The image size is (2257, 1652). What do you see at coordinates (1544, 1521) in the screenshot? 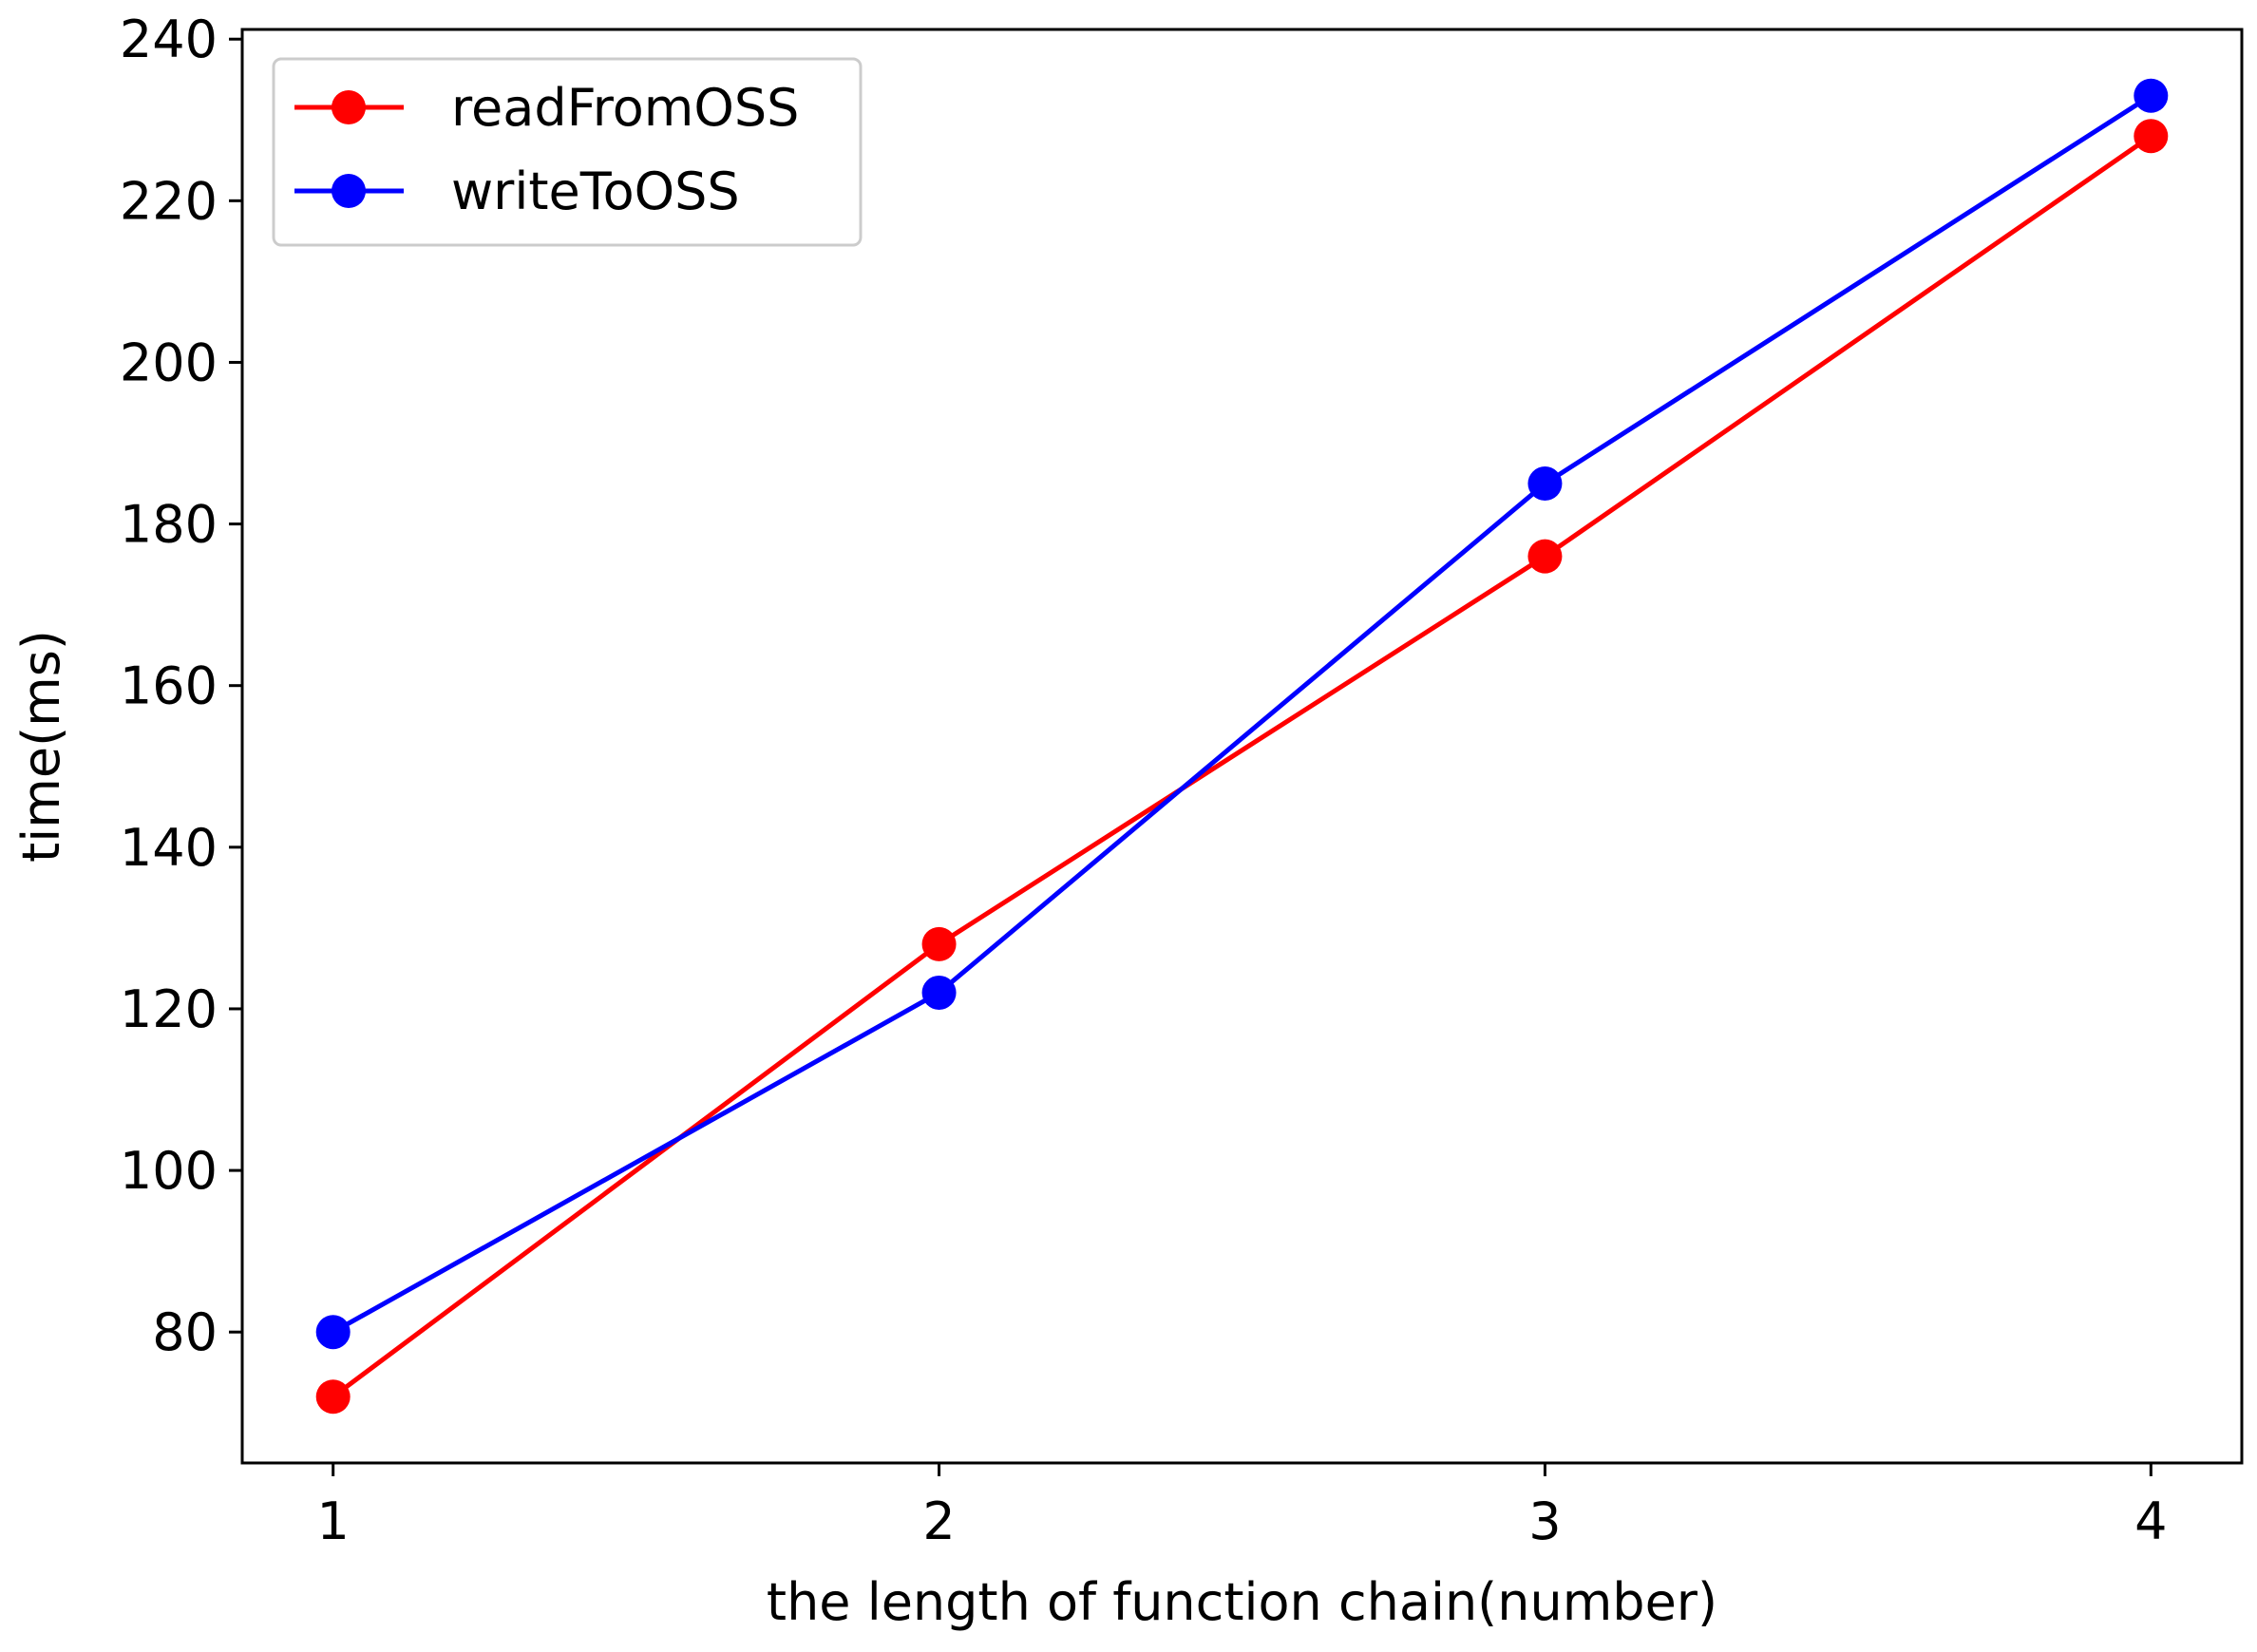
I see `x-tick-label: 3` at bounding box center [1544, 1521].